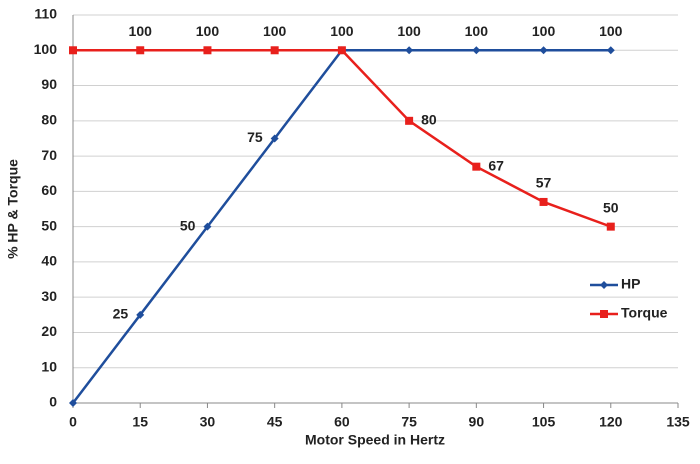  Describe the element at coordinates (678, 422) in the screenshot. I see `x-tick-label: 135` at that location.